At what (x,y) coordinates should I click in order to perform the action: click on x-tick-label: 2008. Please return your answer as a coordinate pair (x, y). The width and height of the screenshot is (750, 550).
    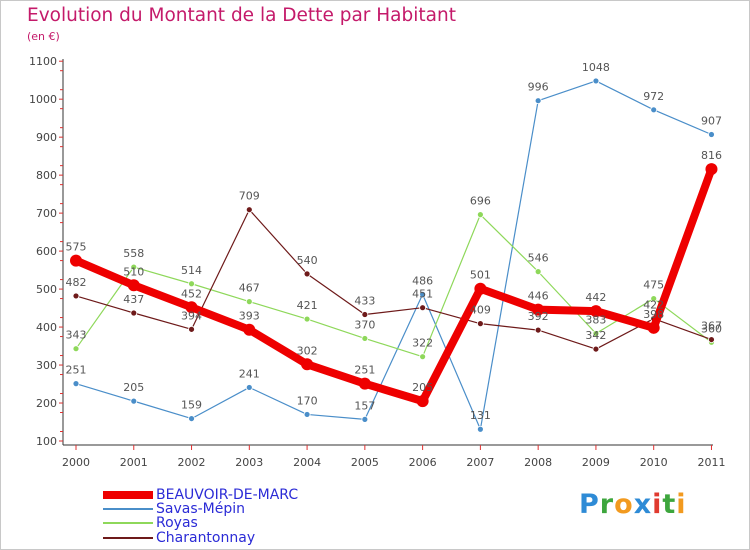
    Looking at the image, I should click on (538, 462).